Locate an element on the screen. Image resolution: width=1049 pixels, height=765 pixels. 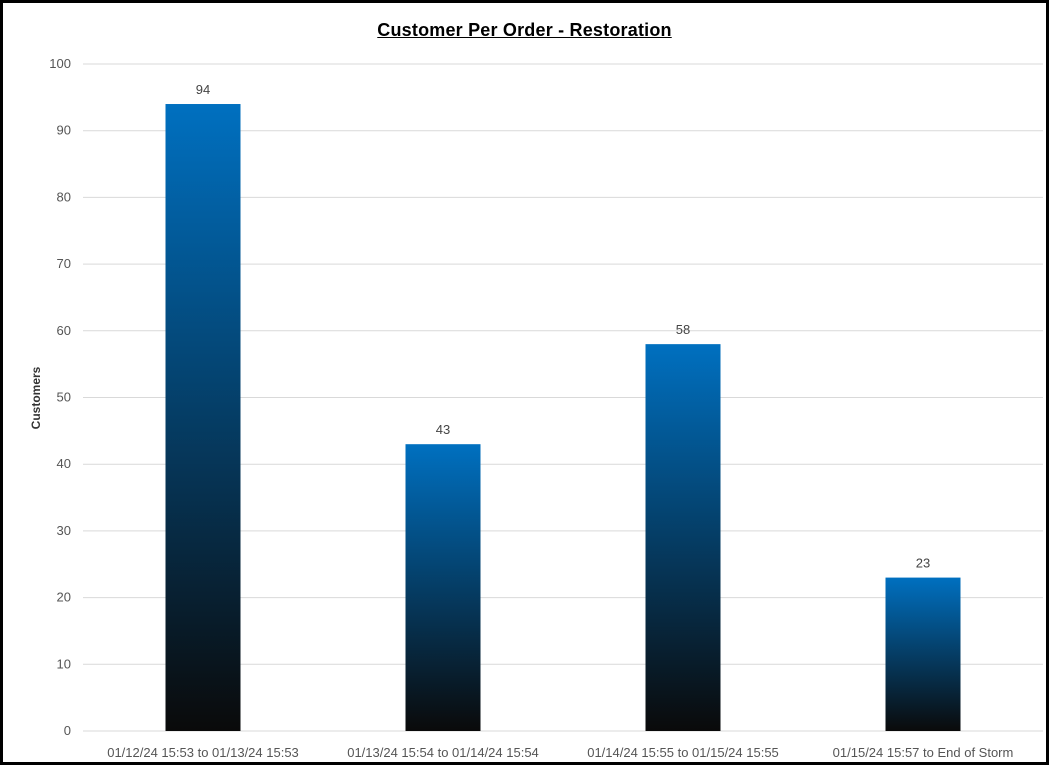
y-tick-label: 30 is located at coordinates (64, 530).